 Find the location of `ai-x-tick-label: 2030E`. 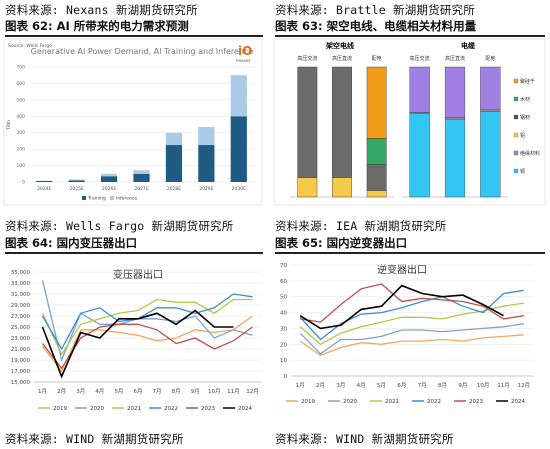

ai-x-tick-label: 2030E is located at coordinates (239, 189).